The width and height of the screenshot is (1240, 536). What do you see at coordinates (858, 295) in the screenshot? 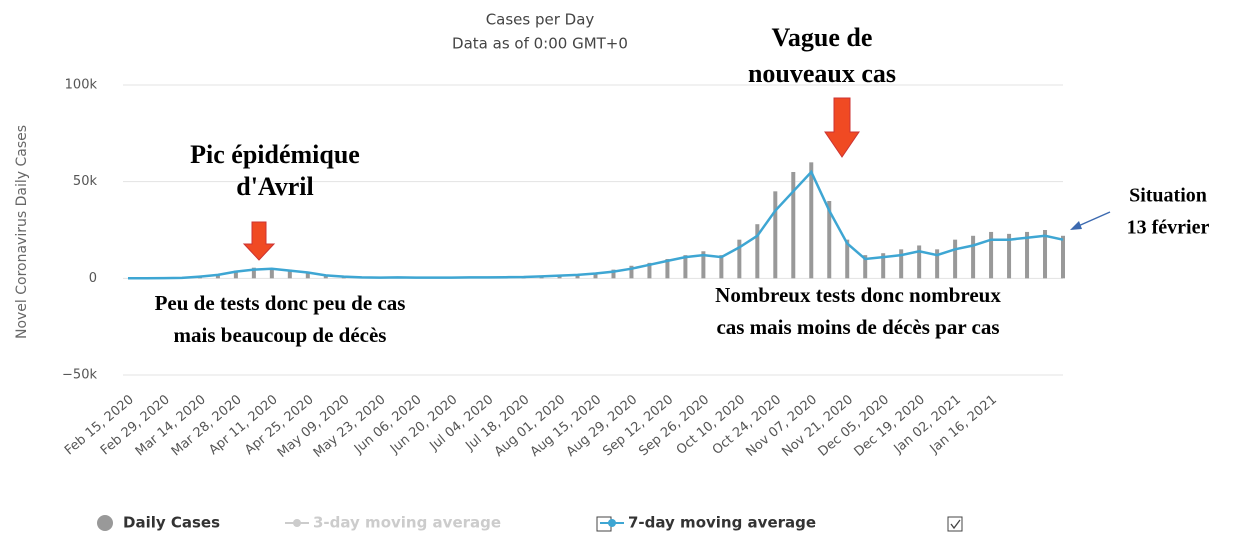
I see `annotation: Nombreux tests donc nombreux` at bounding box center [858, 295].